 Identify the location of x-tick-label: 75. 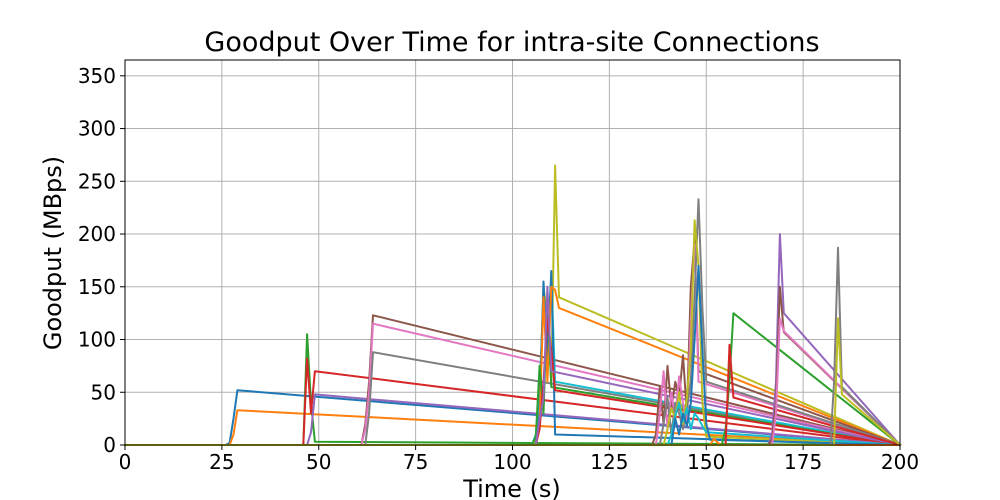
(415, 462).